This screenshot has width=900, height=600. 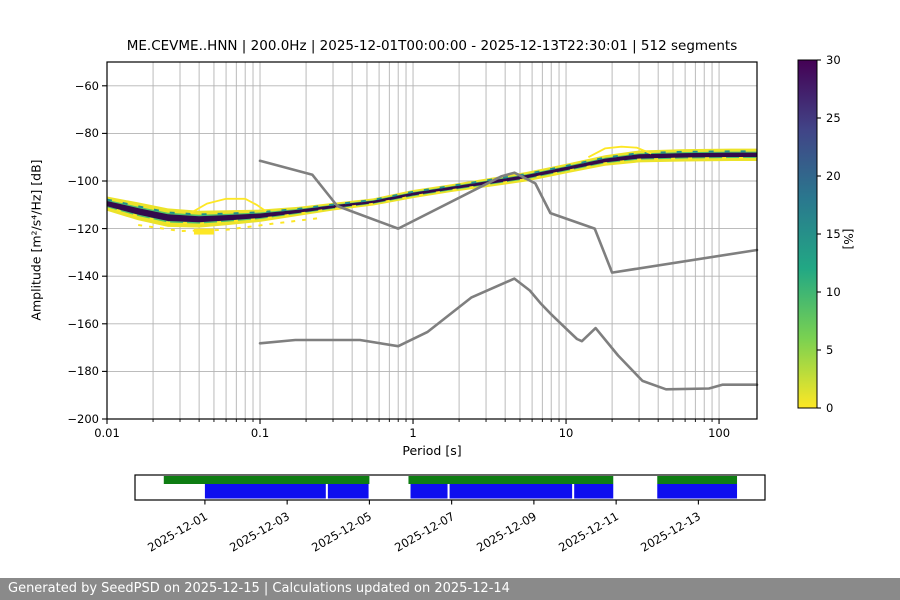 What do you see at coordinates (830, 408) in the screenshot?
I see `colorbar-tick-label: 0` at bounding box center [830, 408].